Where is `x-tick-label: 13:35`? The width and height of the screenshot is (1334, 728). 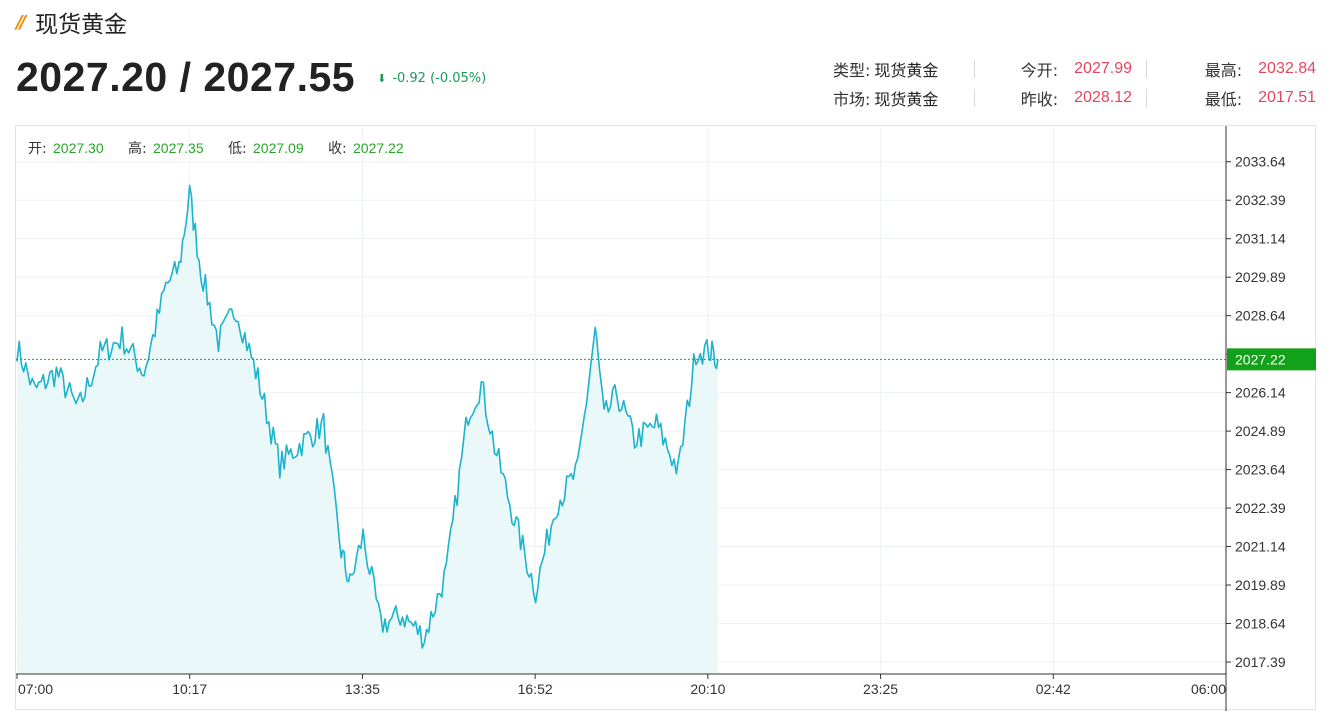
x-tick-label: 13:35 is located at coordinates (362, 689).